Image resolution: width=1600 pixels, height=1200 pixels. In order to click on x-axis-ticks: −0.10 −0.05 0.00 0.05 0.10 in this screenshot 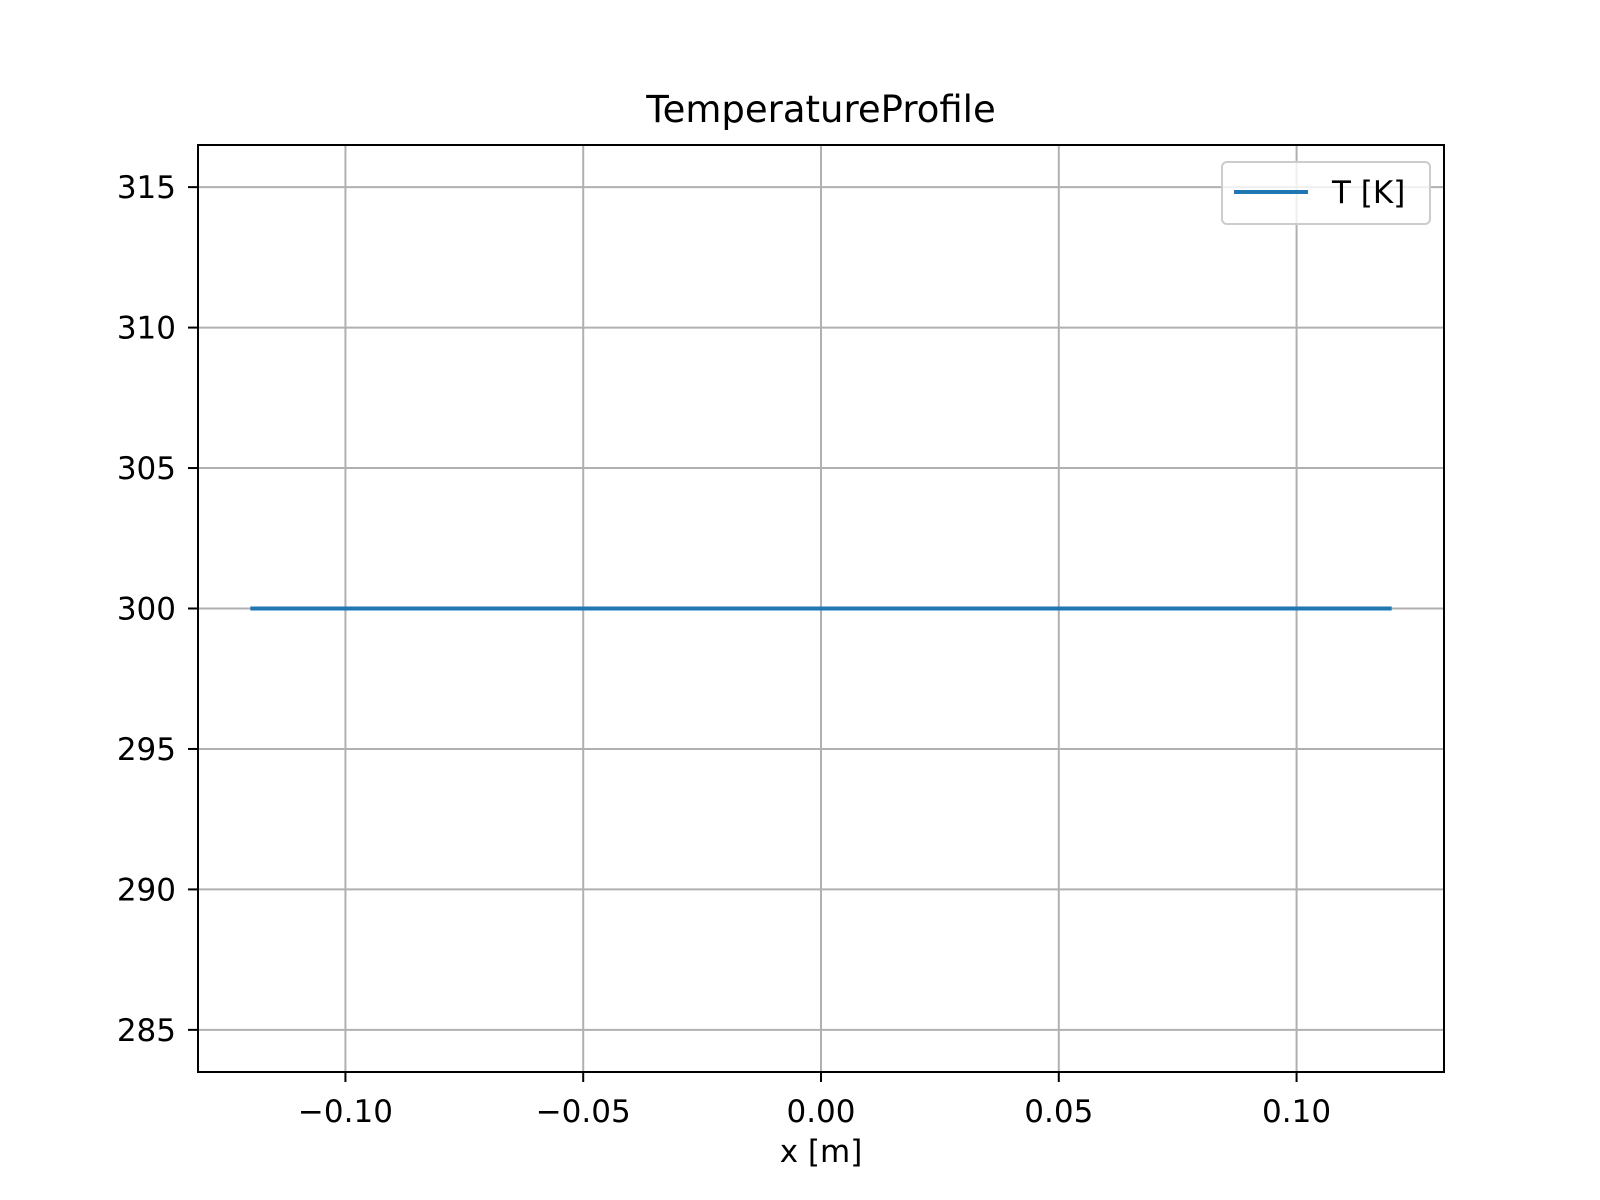, I will do `click(814, 1101)`.